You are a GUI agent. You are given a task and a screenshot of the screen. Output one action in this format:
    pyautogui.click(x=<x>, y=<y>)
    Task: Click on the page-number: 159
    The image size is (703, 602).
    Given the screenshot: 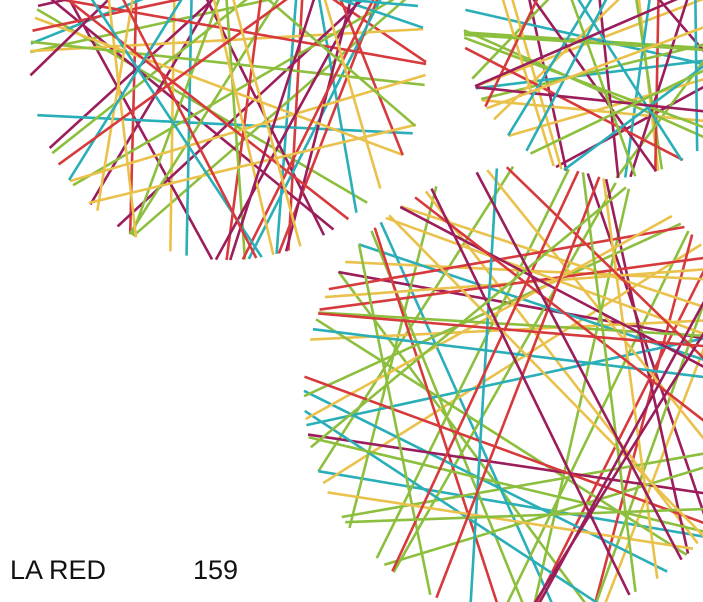 What is the action you would take?
    pyautogui.click(x=216, y=570)
    